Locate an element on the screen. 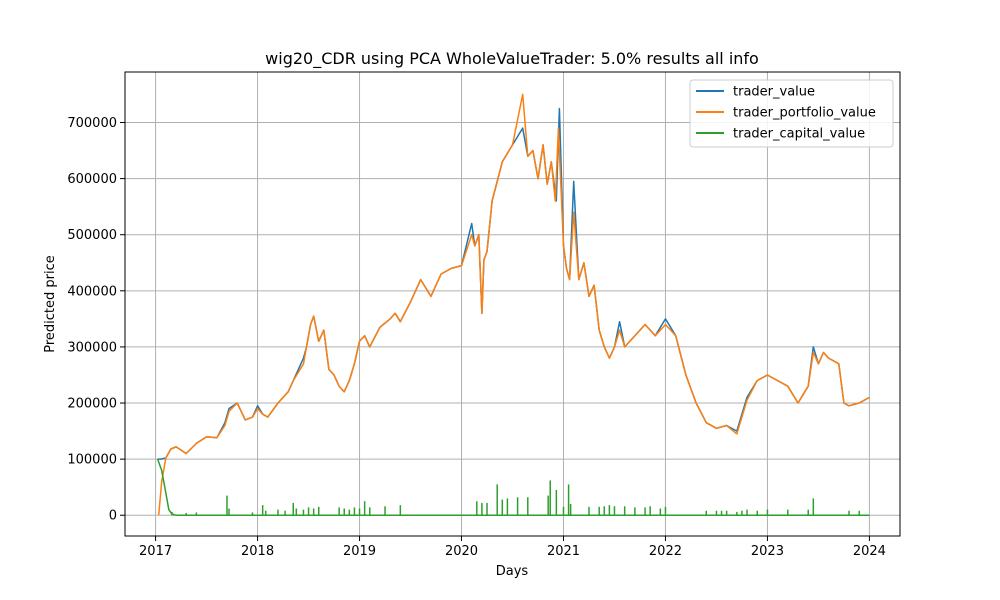 This screenshot has width=1000, height=600. x-axis-label: Days is located at coordinates (512, 571).